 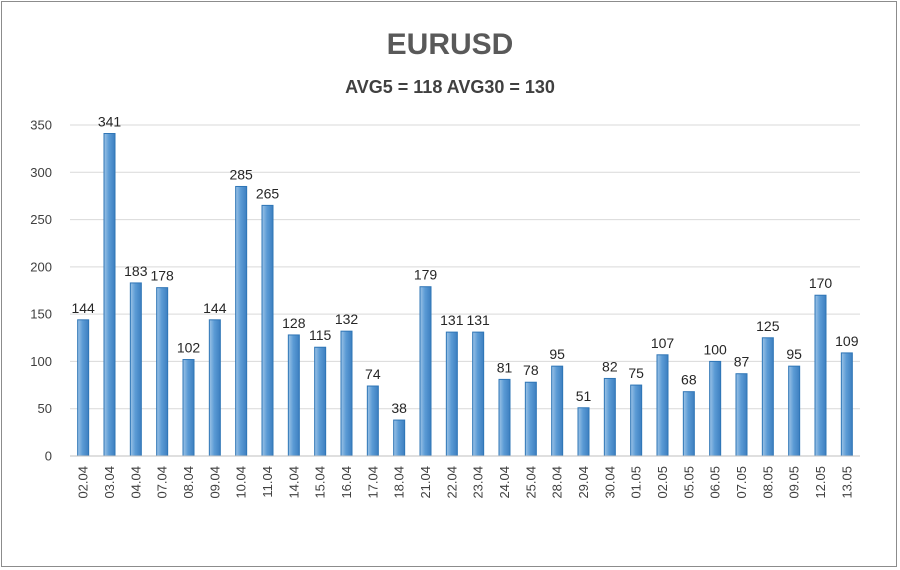 I want to click on x-tick-label: 07.04, so click(x=162, y=482).